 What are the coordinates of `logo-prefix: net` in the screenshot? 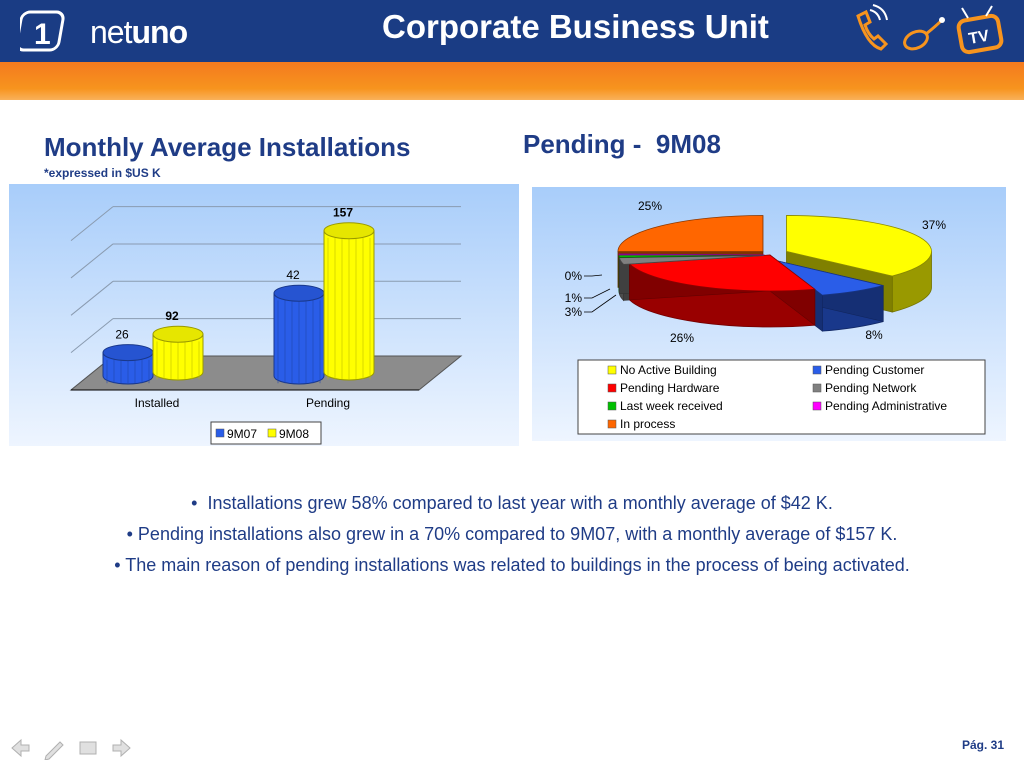 It's located at (111, 32).